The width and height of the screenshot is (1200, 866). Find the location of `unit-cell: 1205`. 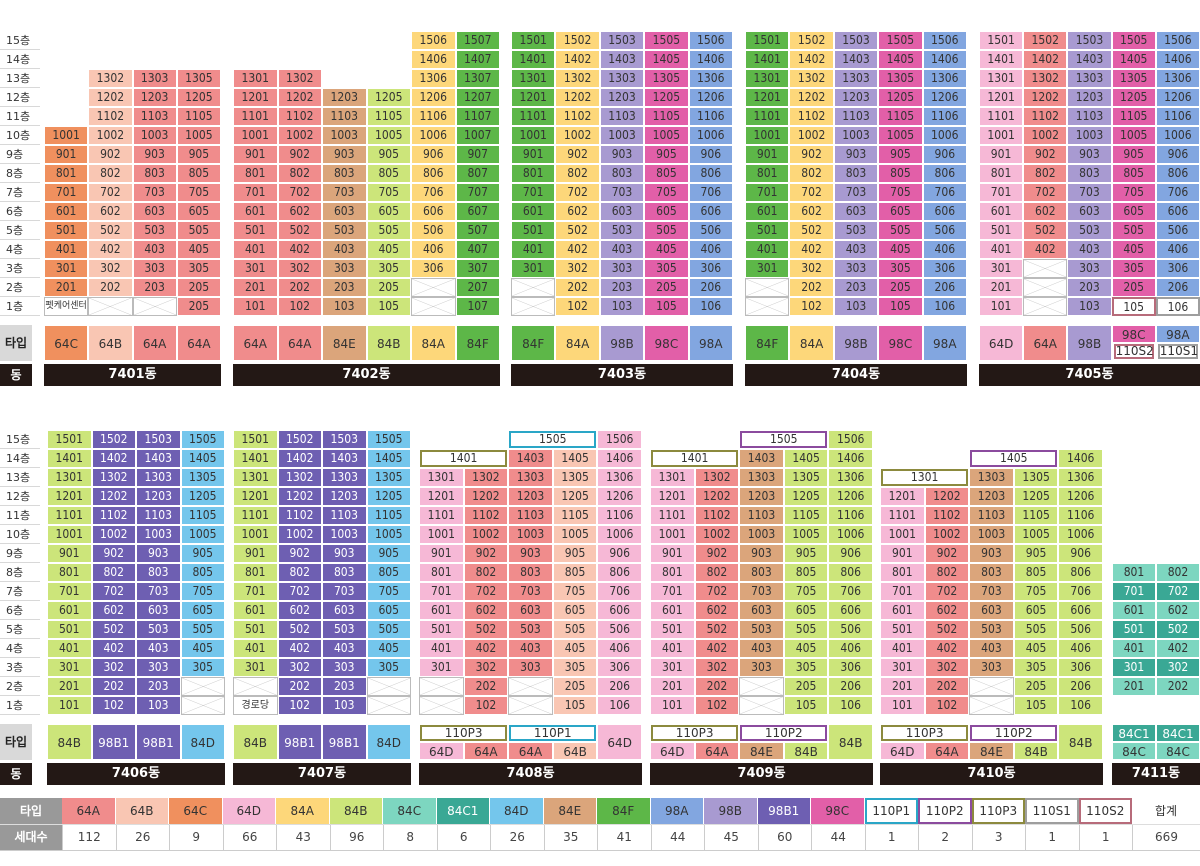

unit-cell: 1205 is located at coordinates (1036, 496).